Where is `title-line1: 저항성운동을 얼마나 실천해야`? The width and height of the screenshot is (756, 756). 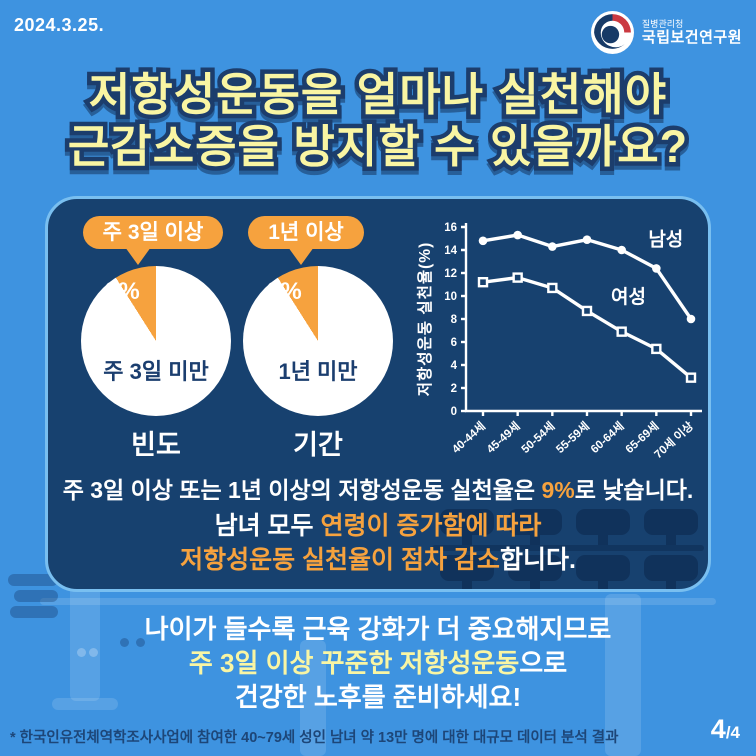 title-line1: 저항성운동을 얼마나 실천해야 is located at coordinates (378, 94).